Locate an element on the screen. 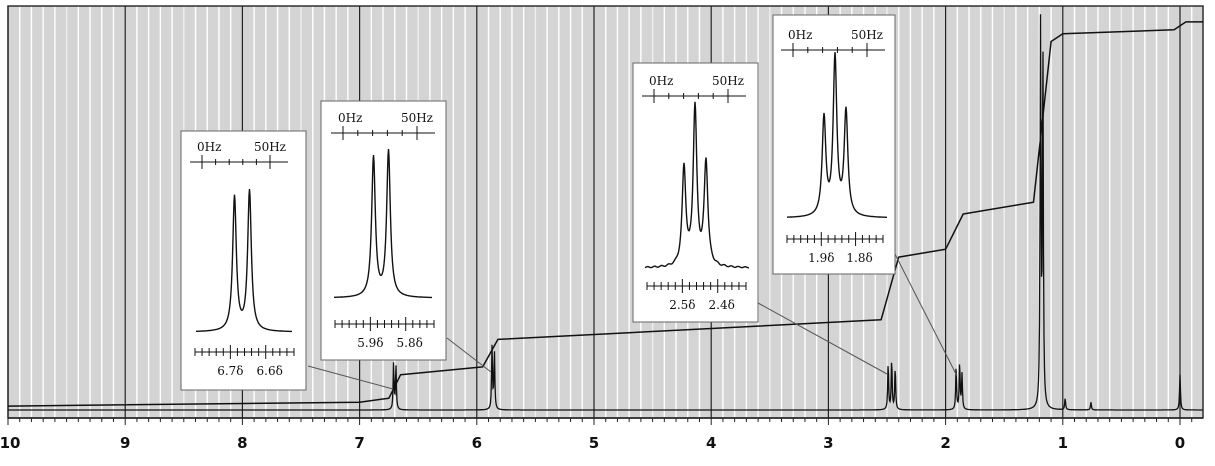 The width and height of the screenshot is (1215, 466). x-tick-label: 0 is located at coordinates (1180, 443).